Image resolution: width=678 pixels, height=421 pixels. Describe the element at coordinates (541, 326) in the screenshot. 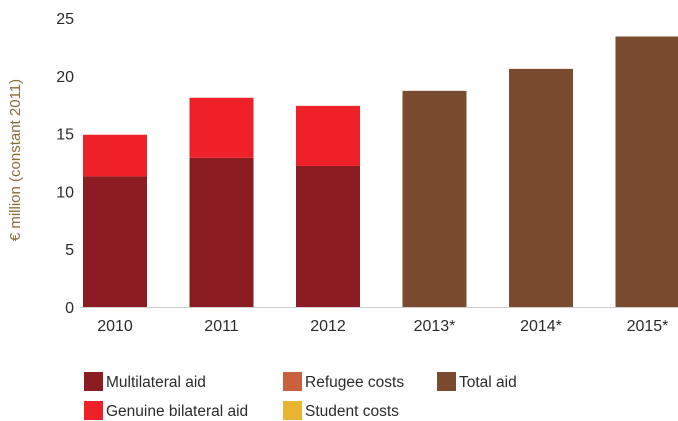

I see `x-tick-label: 2014*` at that location.